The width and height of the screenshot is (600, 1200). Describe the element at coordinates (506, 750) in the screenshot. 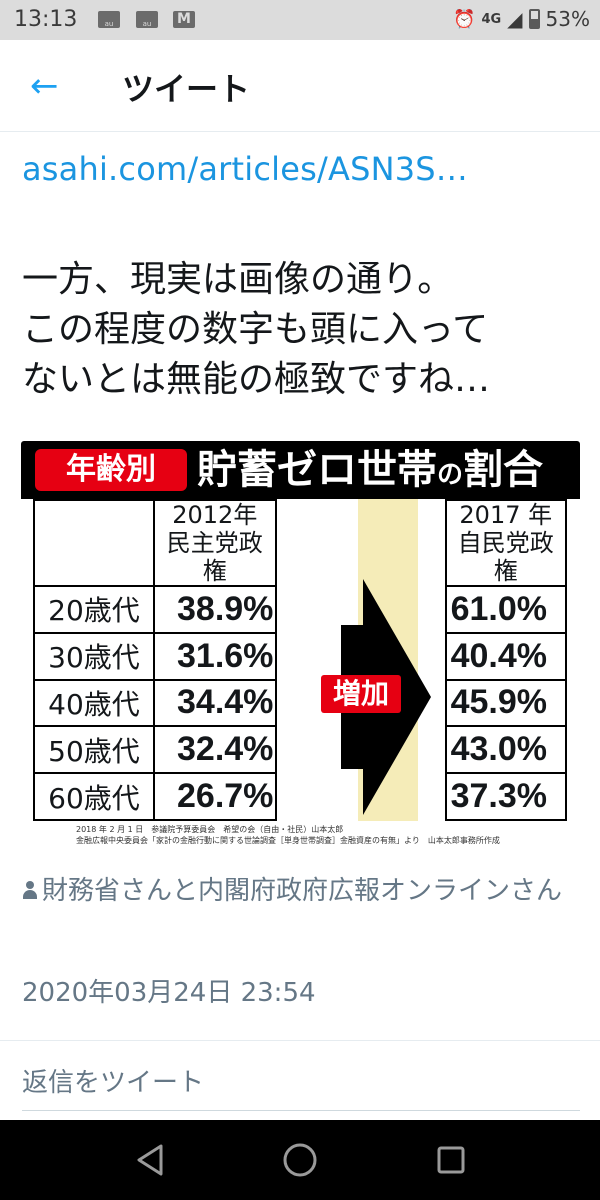

I see `value-2017: 43.0%` at that location.